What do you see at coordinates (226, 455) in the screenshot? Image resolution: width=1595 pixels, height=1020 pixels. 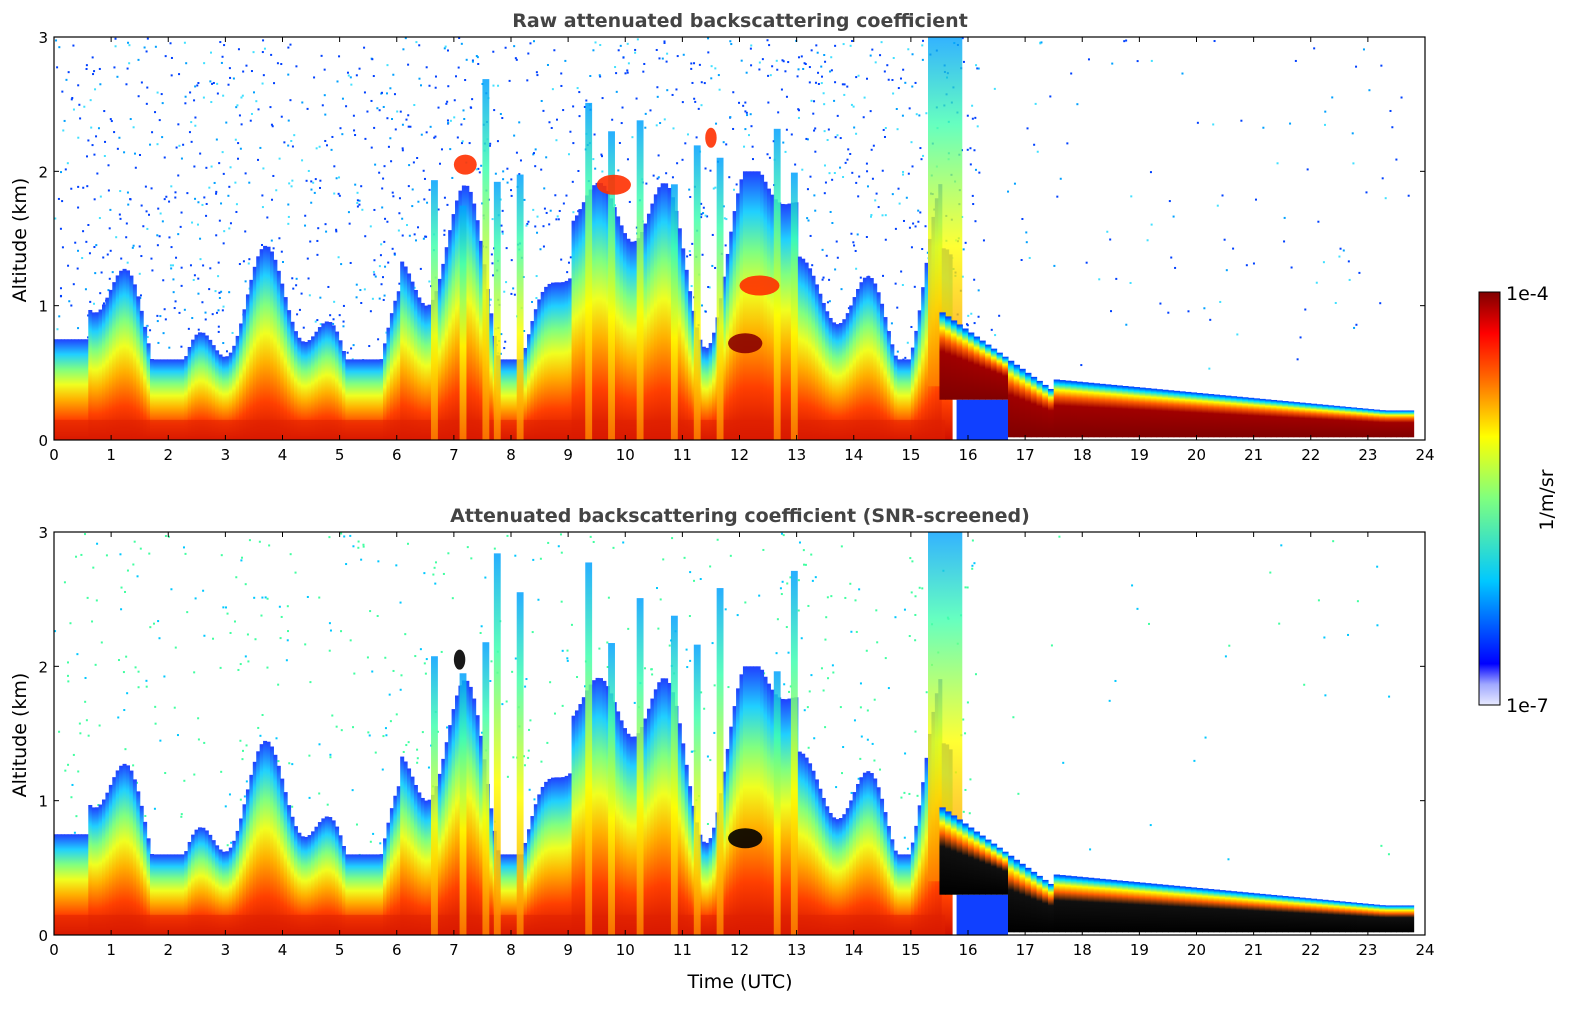 I see `x-tick-label: 3` at bounding box center [226, 455].